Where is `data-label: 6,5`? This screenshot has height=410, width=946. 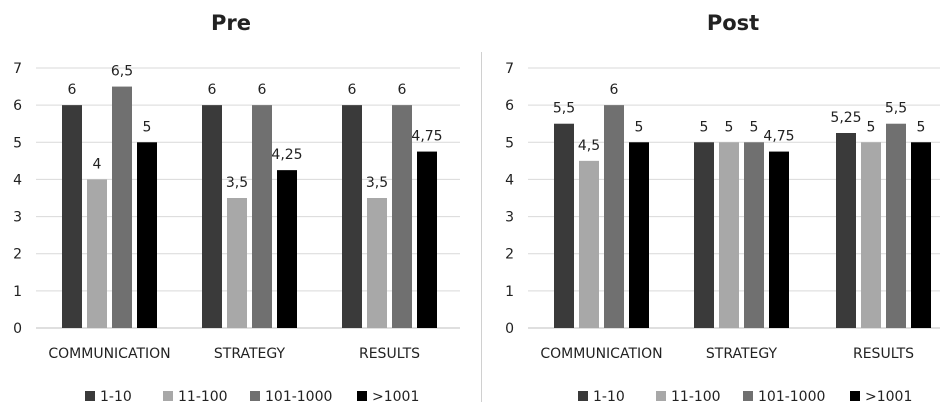 data-label: 6,5 is located at coordinates (122, 72).